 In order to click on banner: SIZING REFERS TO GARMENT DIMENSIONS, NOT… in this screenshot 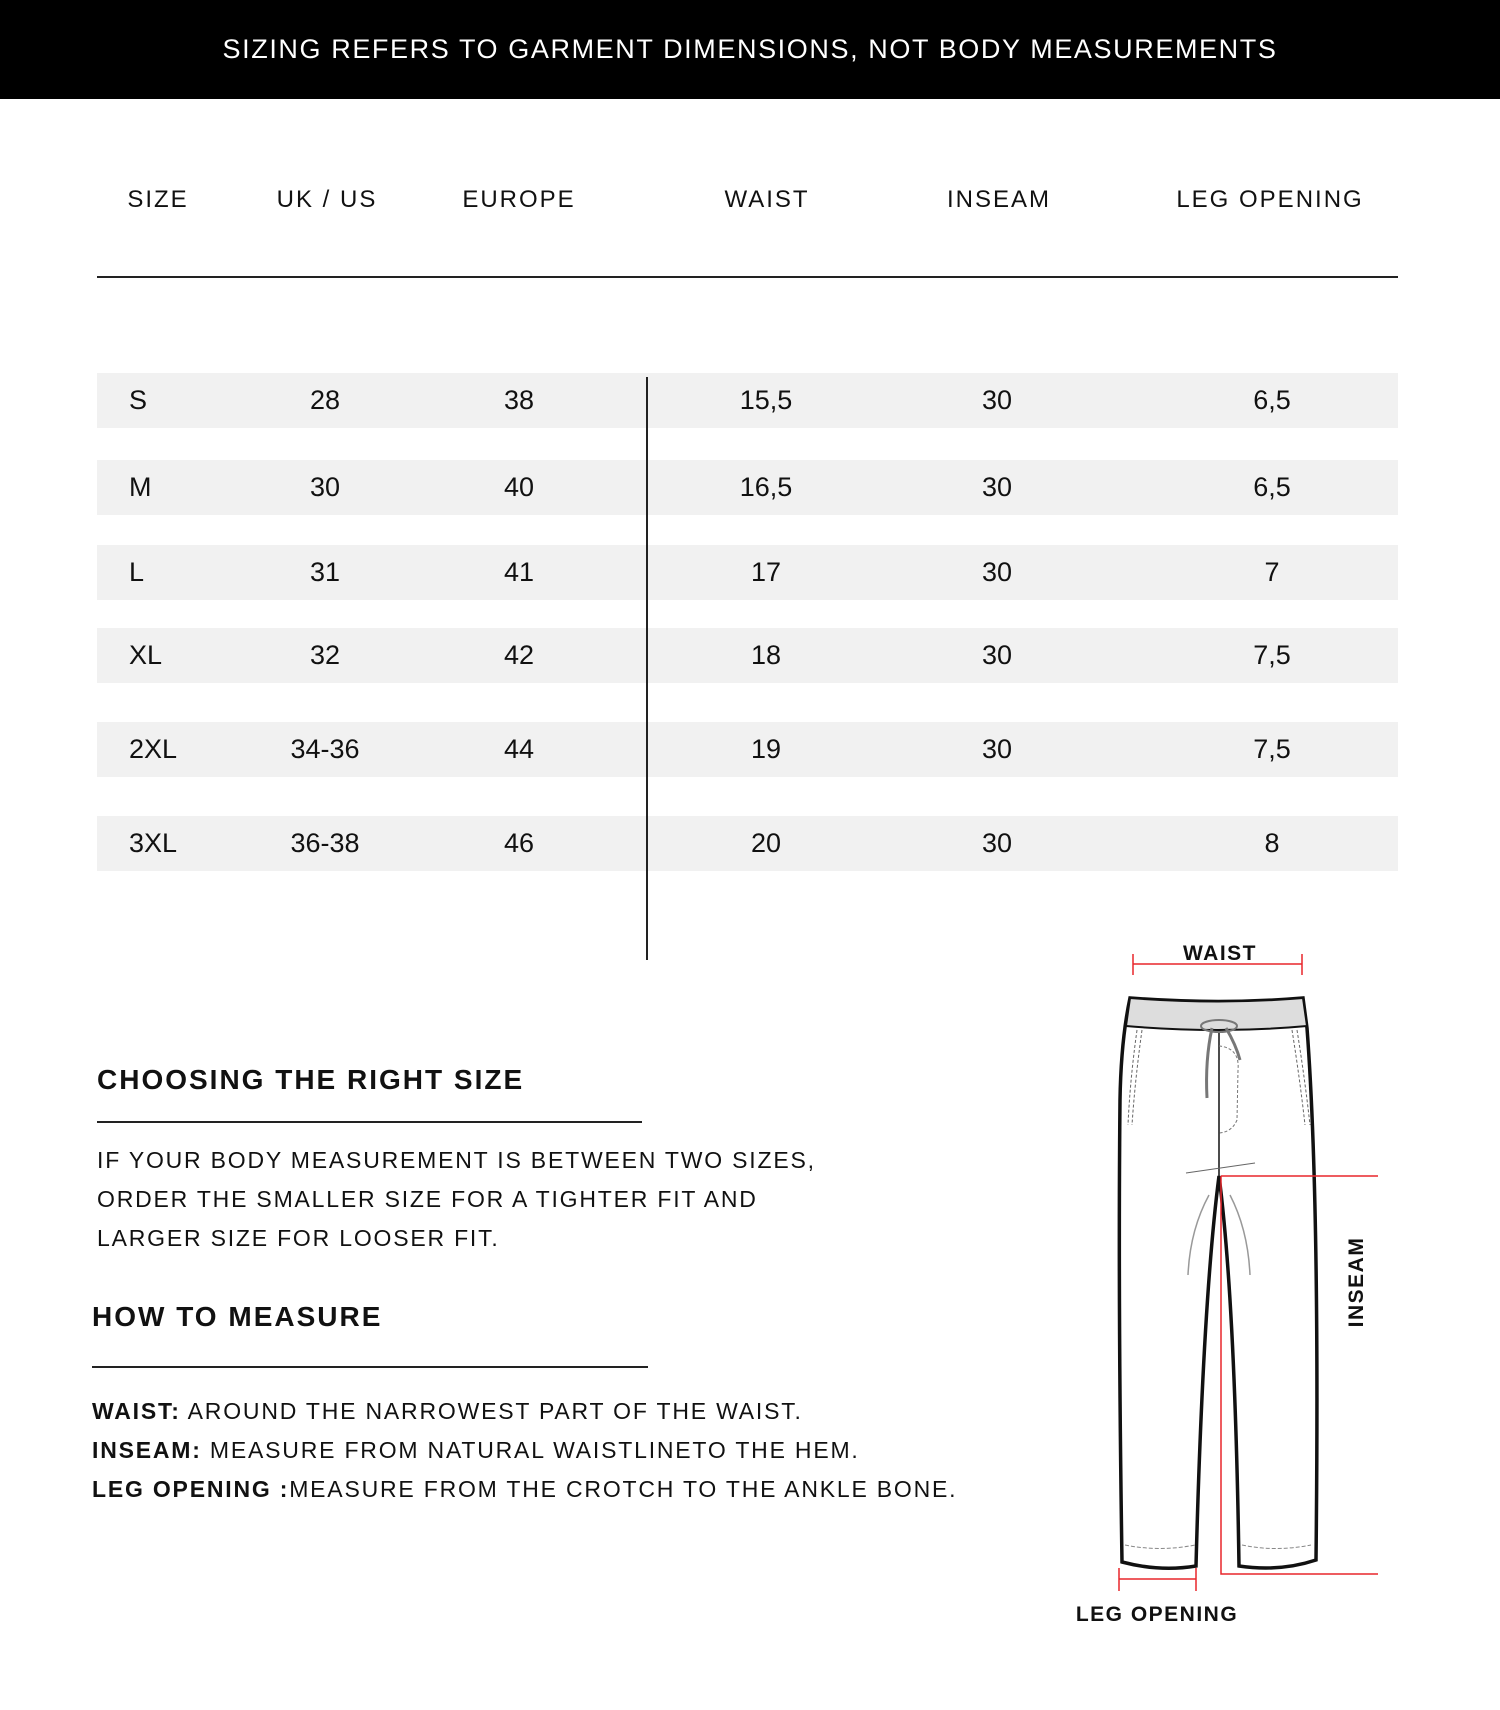, I will do `click(750, 49)`.